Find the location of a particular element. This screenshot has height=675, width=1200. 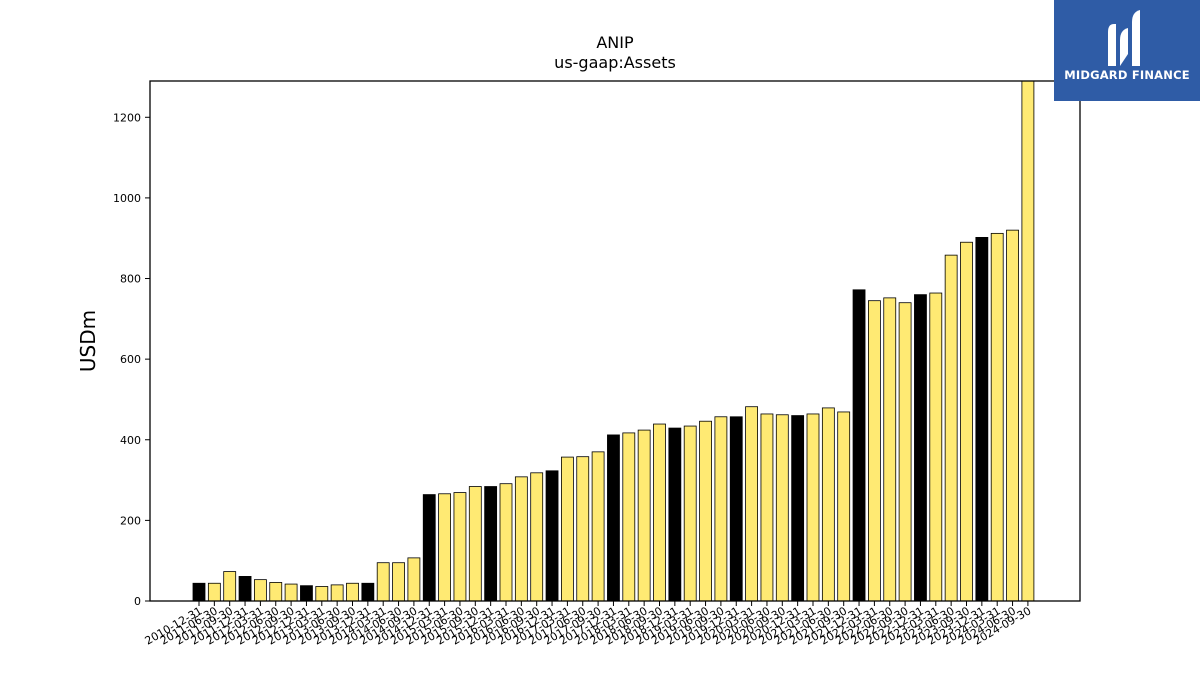

logo-mark-icon is located at coordinates (1124, 38).